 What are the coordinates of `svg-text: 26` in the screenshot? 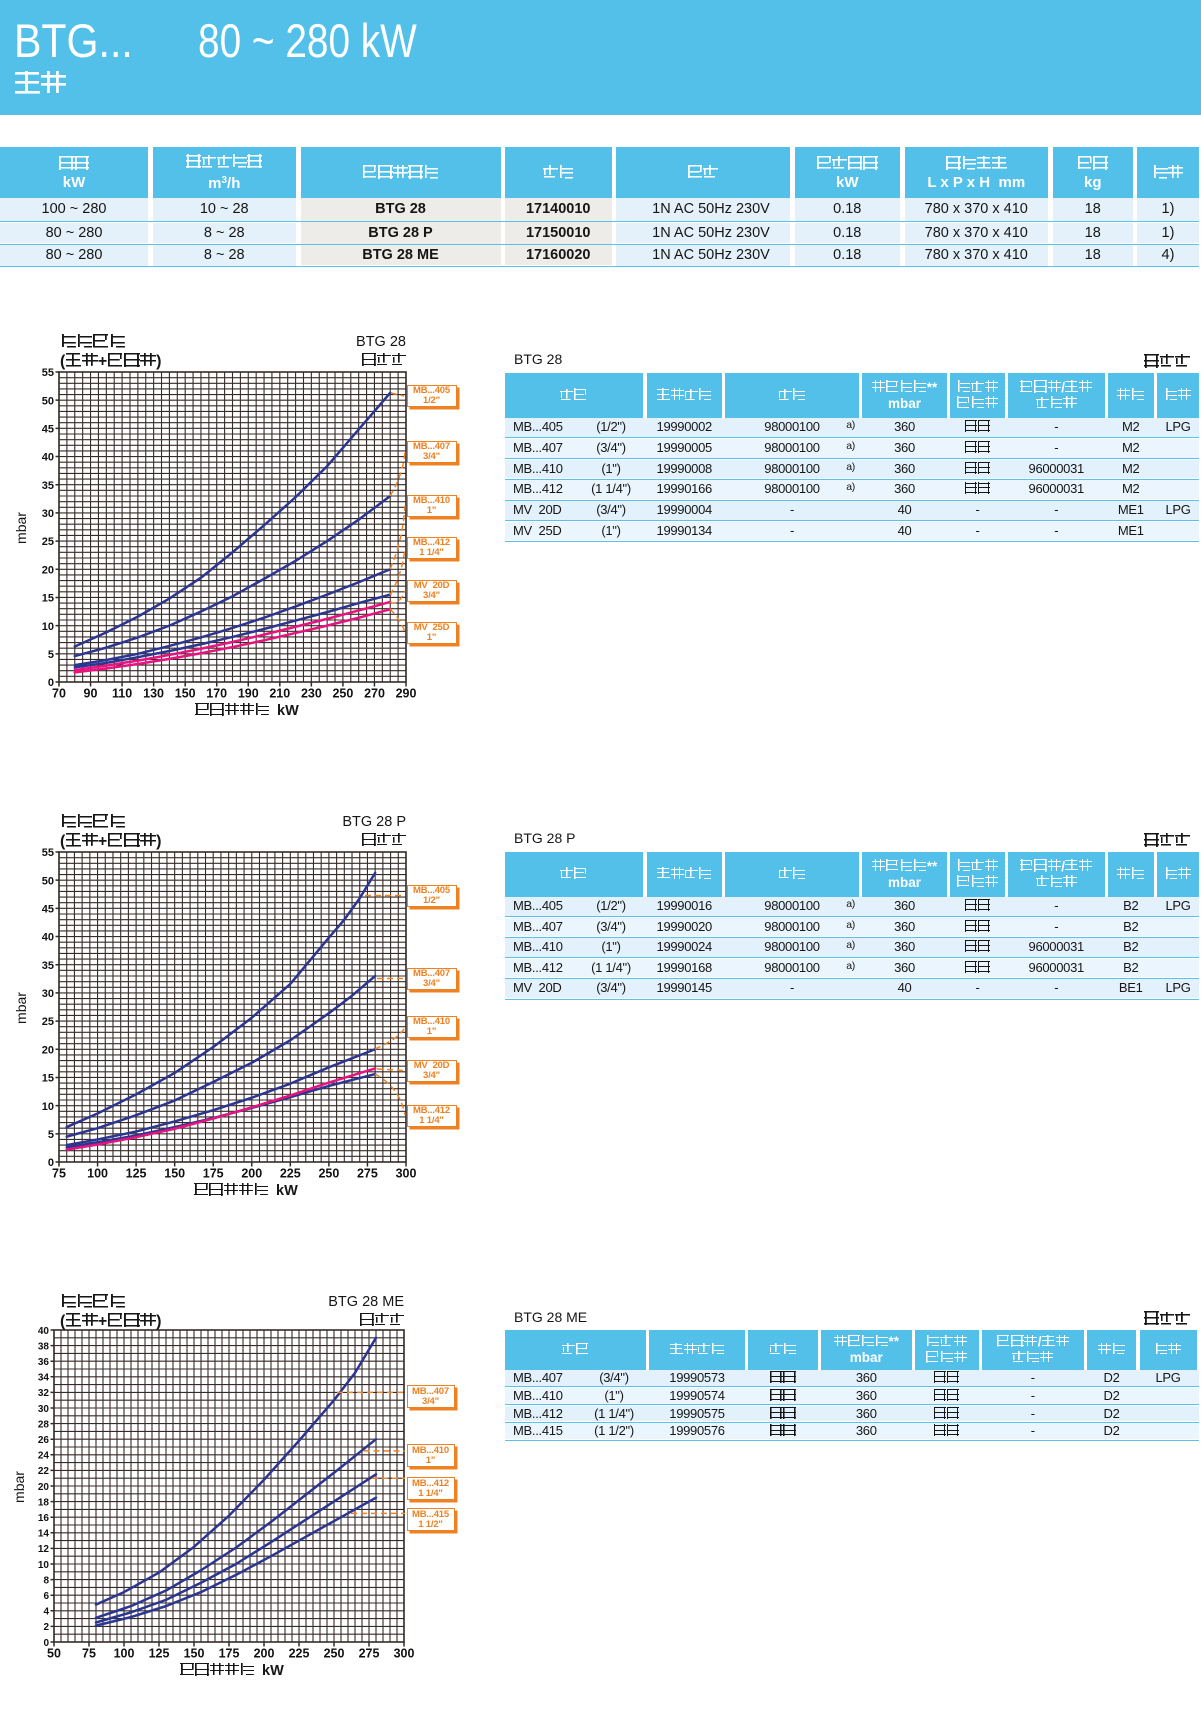 It's located at (44, 1440).